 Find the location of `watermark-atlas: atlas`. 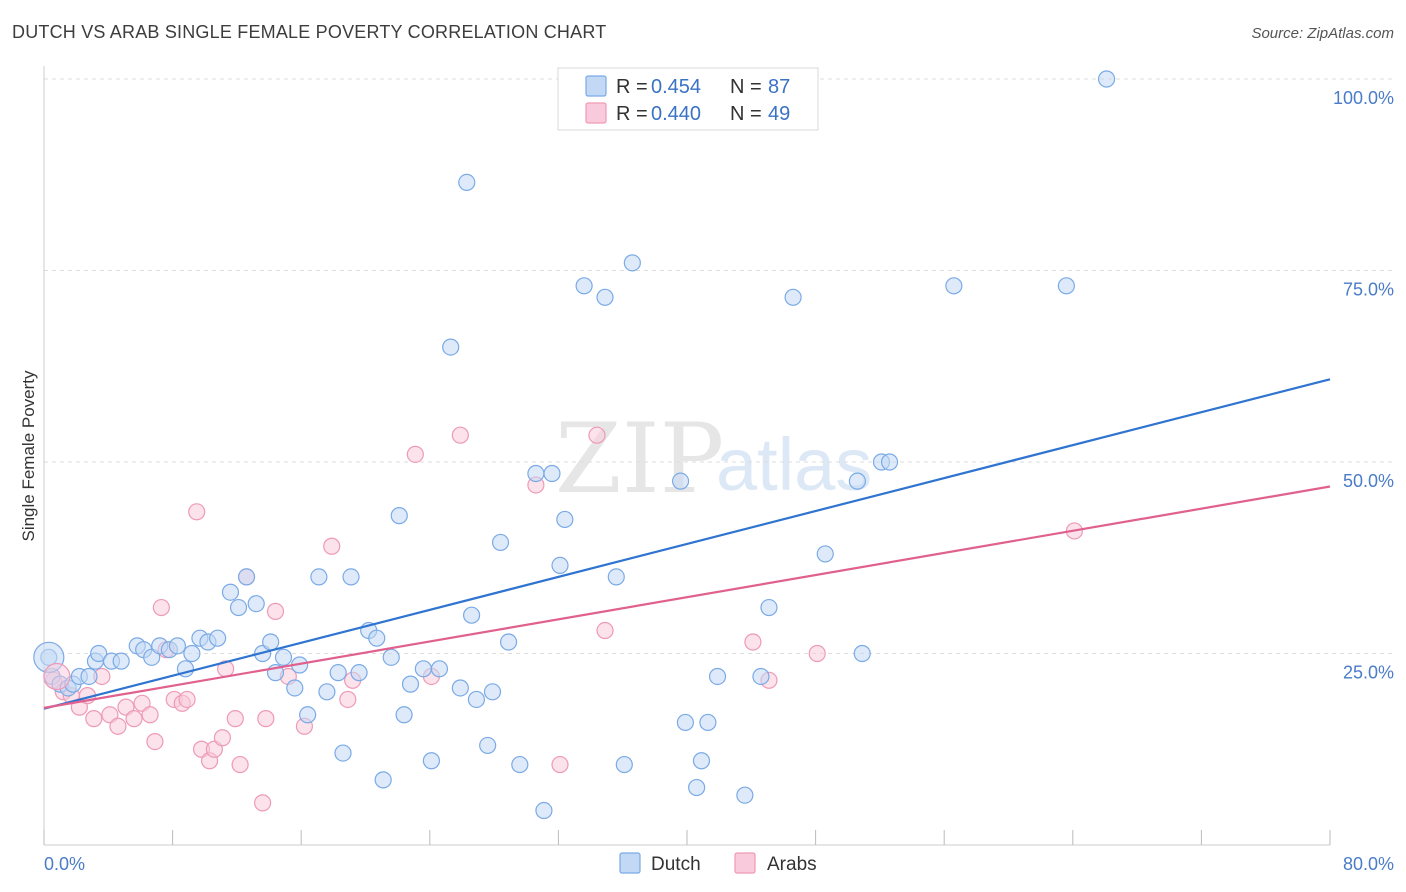

watermark-atlas: atlas is located at coordinates (794, 464).